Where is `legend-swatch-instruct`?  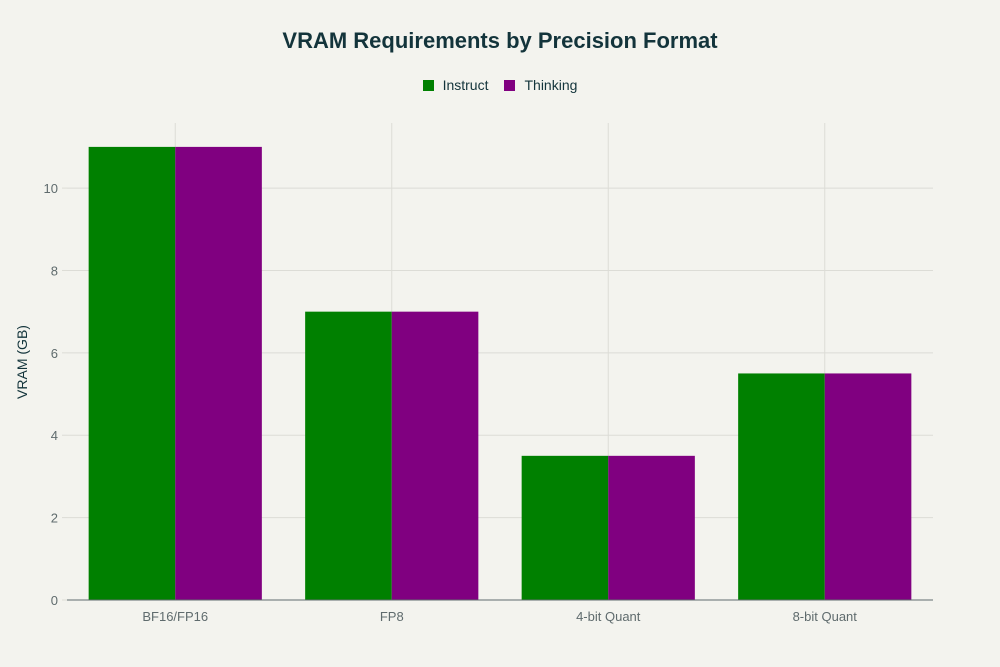
legend-swatch-instruct is located at coordinates (428, 85).